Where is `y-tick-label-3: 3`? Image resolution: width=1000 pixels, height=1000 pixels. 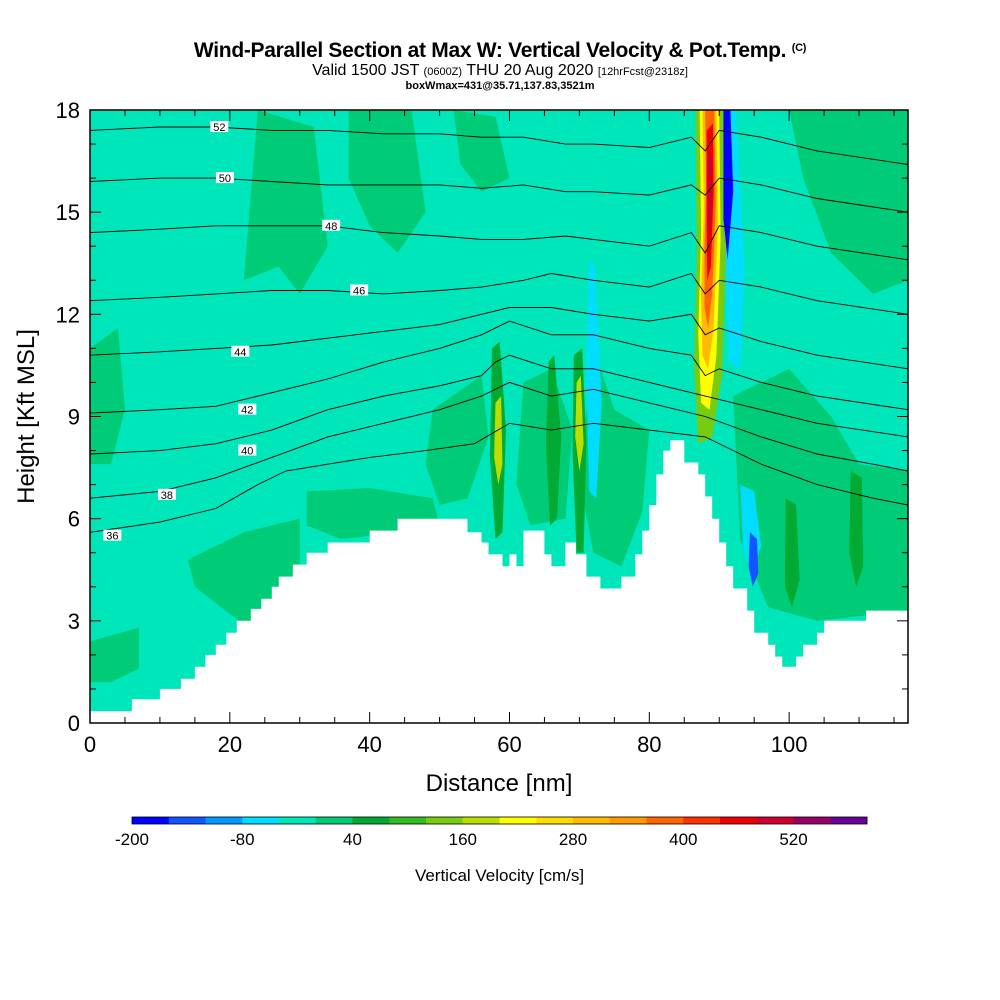
y-tick-label-3: 3 is located at coordinates (74, 621).